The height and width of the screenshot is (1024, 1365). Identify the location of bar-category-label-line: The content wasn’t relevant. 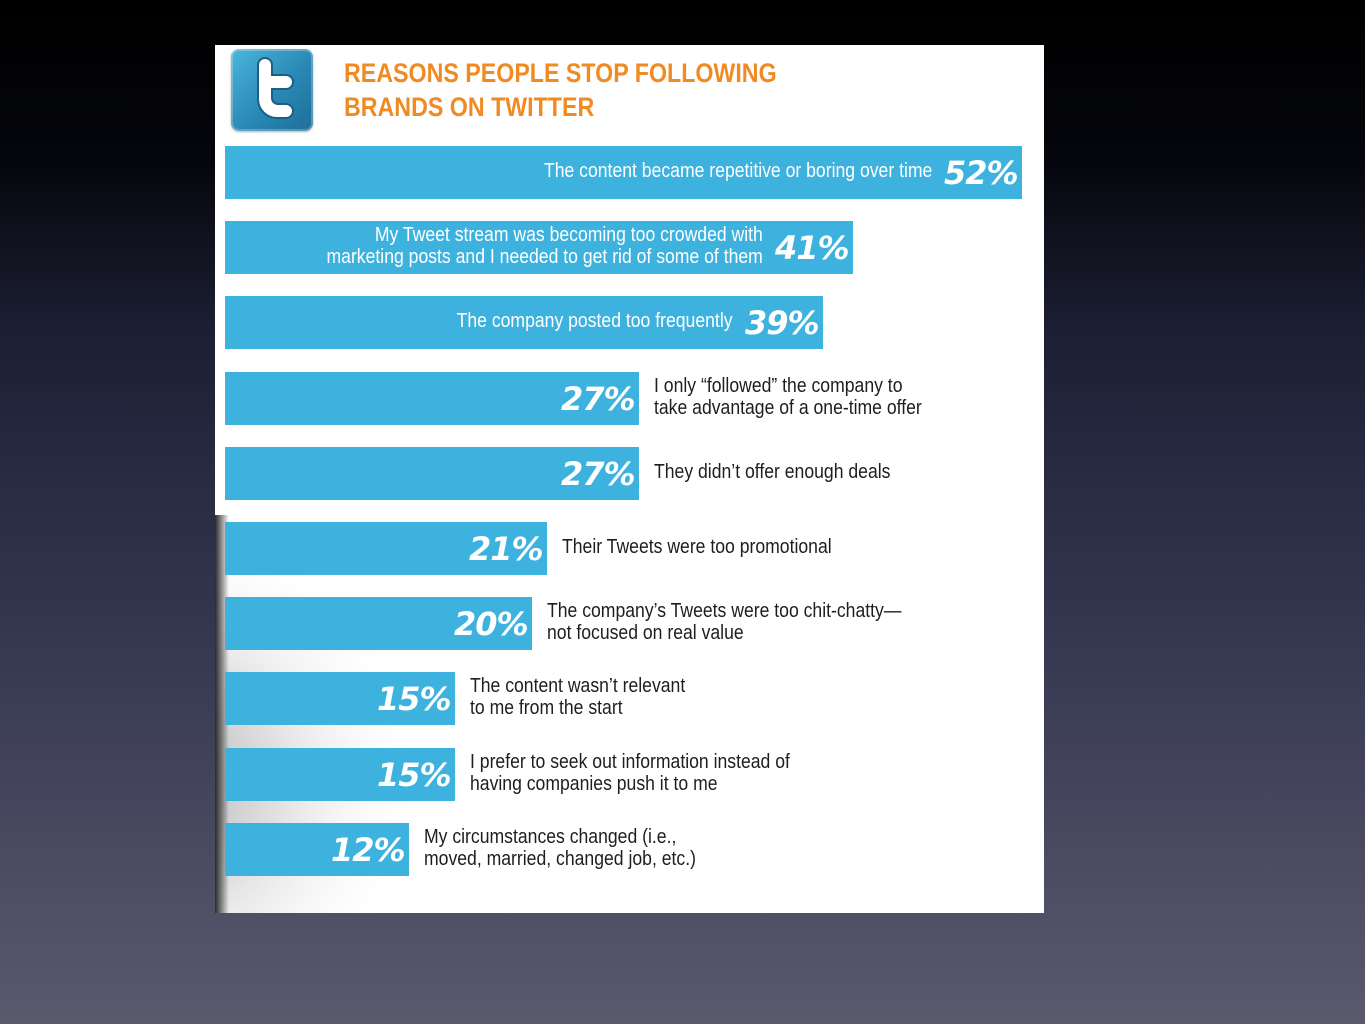
(578, 686).